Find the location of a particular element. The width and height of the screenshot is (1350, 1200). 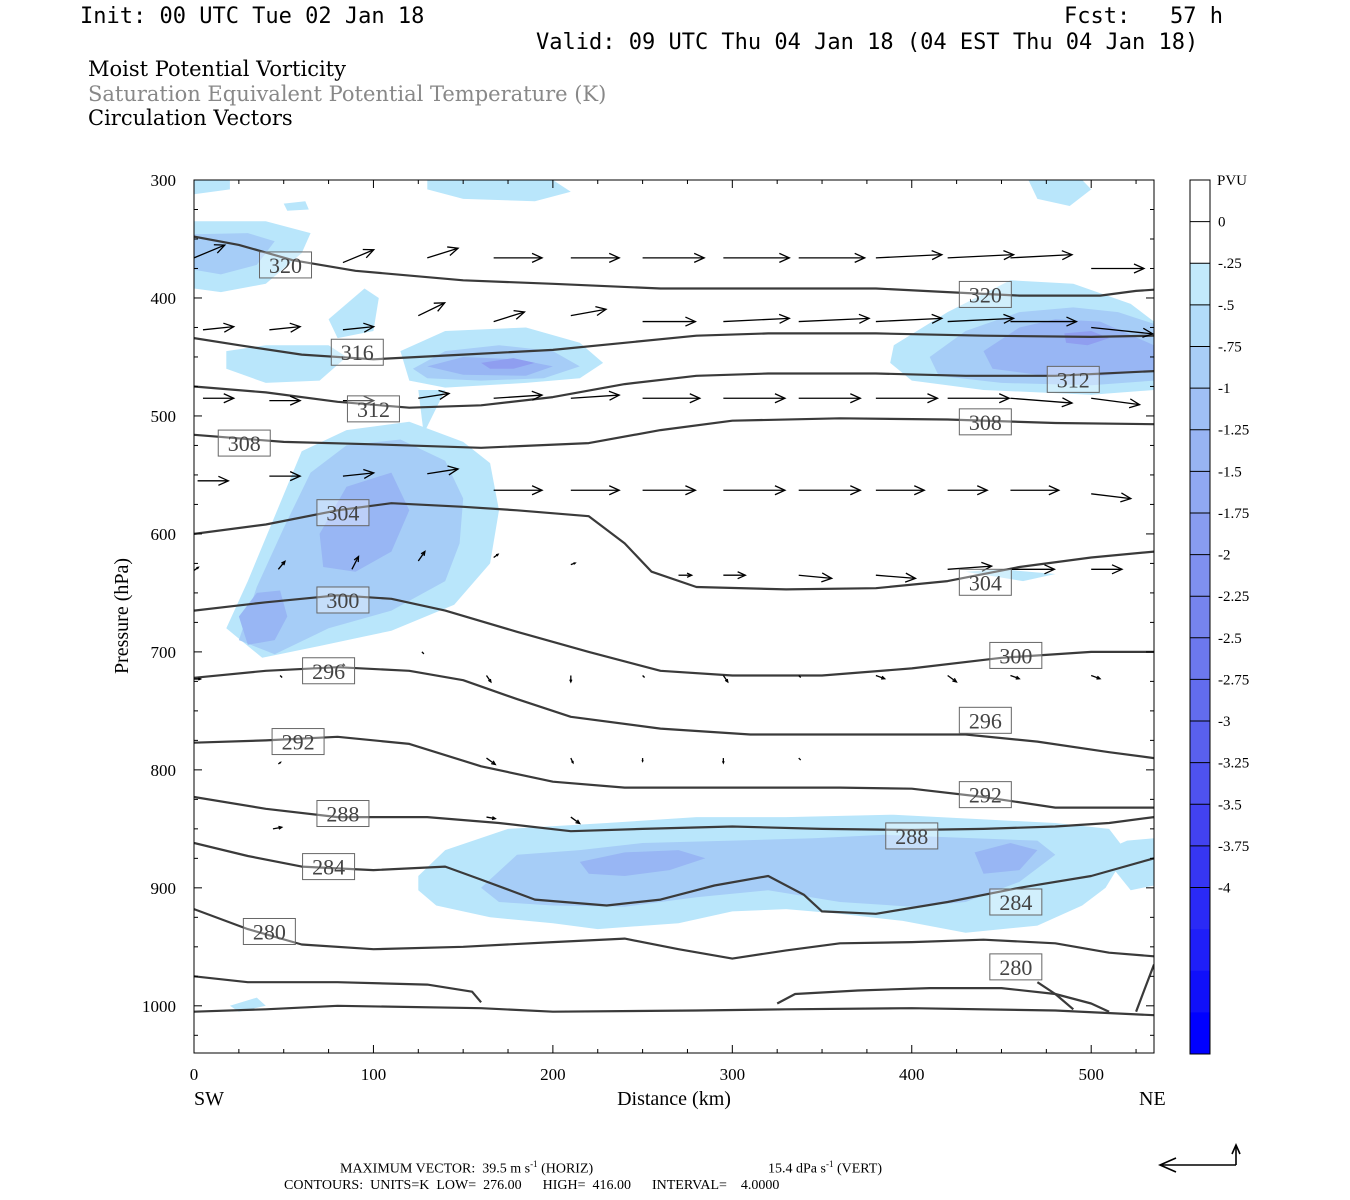

x-tick-label: 500 is located at coordinates (1091, 1074).